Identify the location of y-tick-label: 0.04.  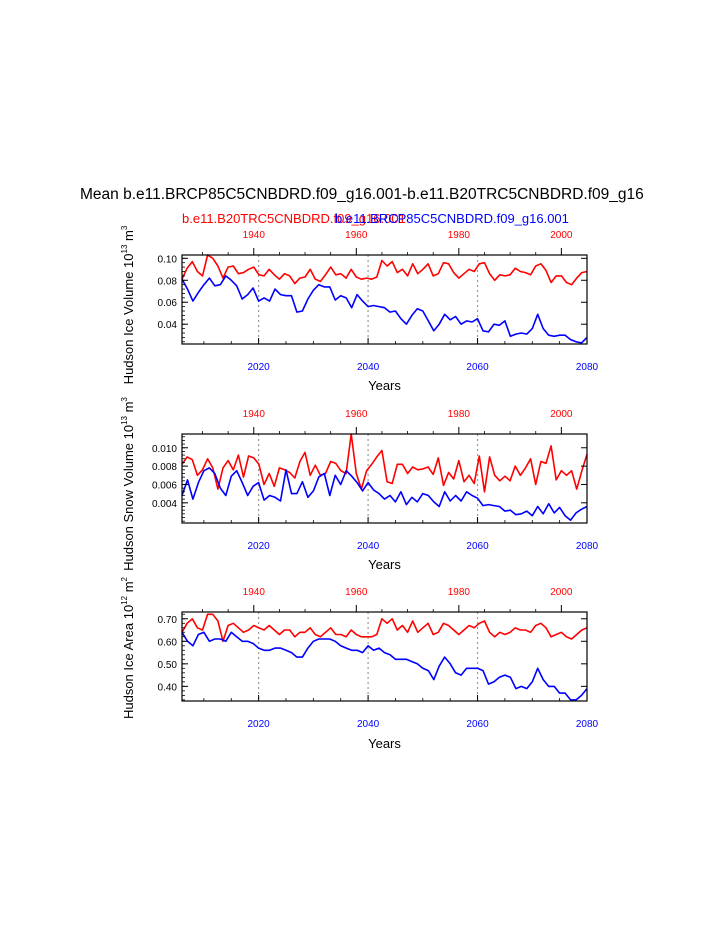
(168, 325).